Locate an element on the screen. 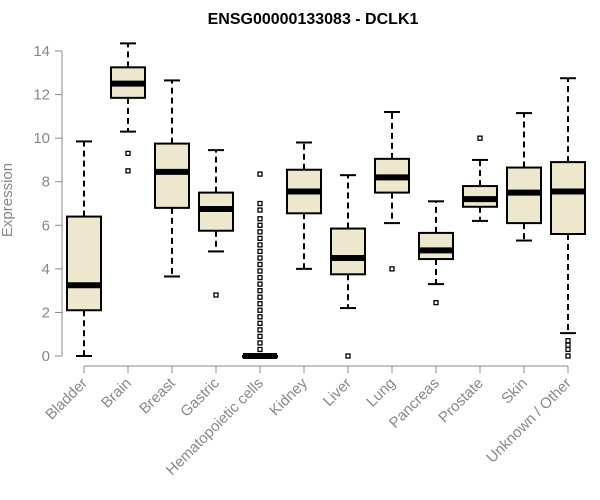 Image resolution: width=600 pixels, height=500 pixels. box-hematopoietic-cells is located at coordinates (260, 265).